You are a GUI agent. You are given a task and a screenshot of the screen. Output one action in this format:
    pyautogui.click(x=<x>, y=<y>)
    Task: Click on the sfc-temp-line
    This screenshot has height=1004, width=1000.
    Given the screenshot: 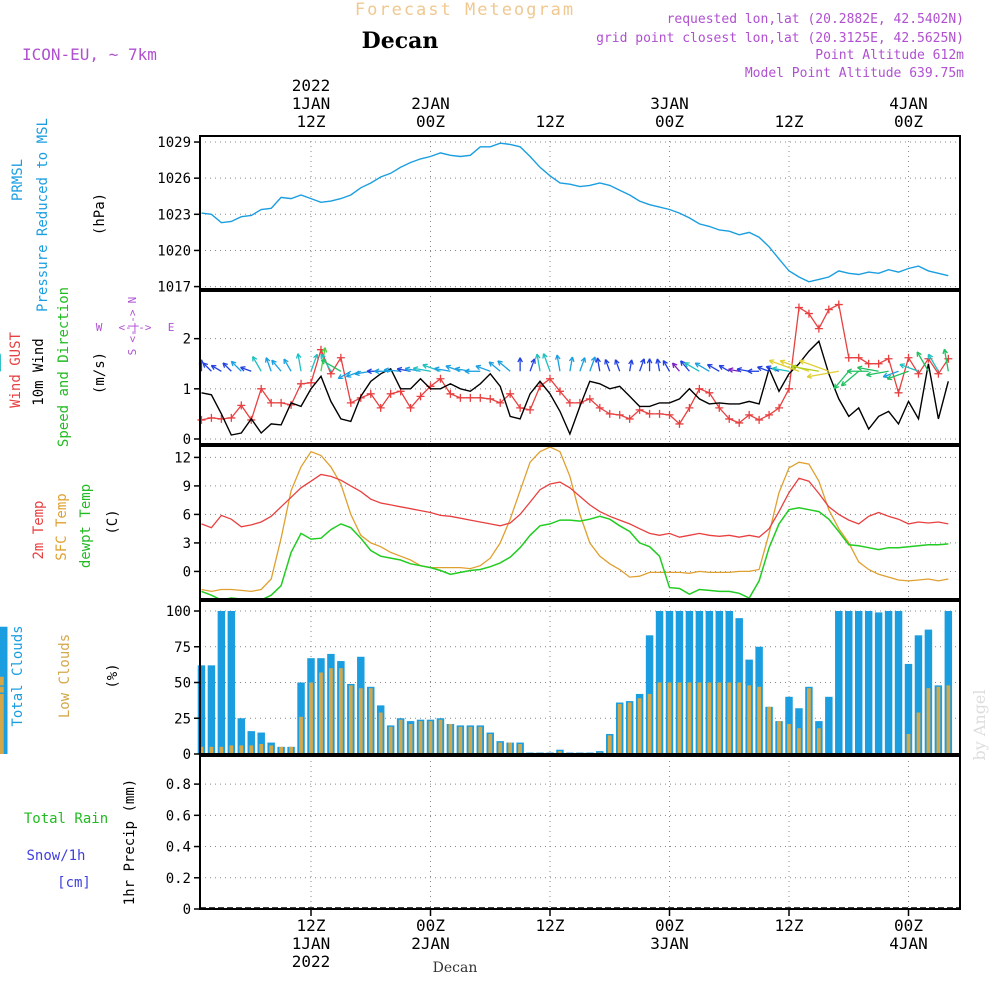 What is the action you would take?
    pyautogui.click(x=575, y=519)
    